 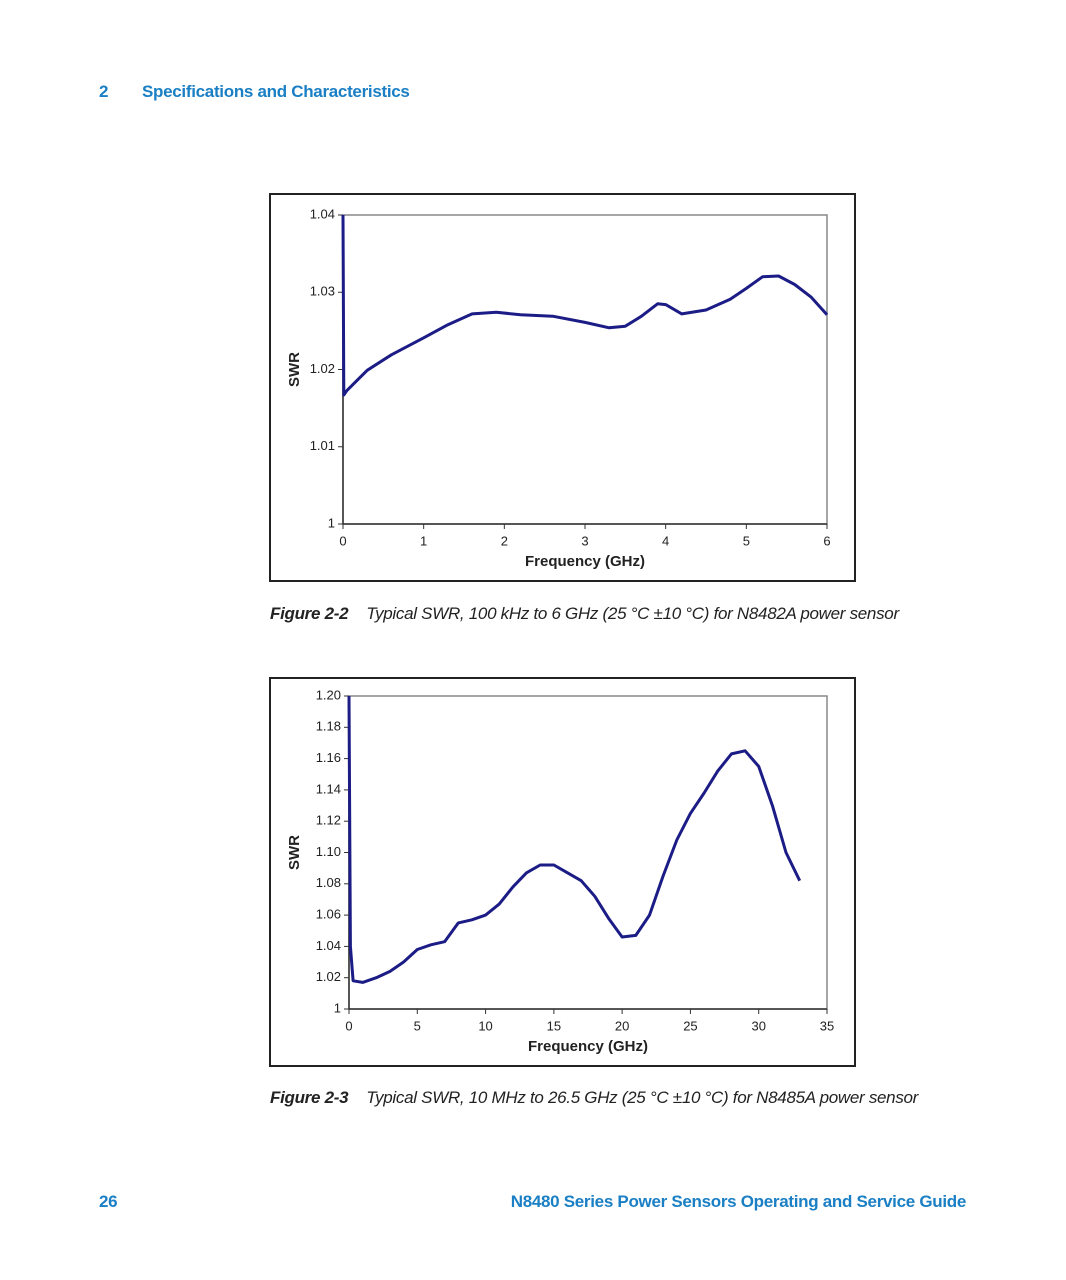 What do you see at coordinates (328, 726) in the screenshot?
I see `y-tick-label: 1.18` at bounding box center [328, 726].